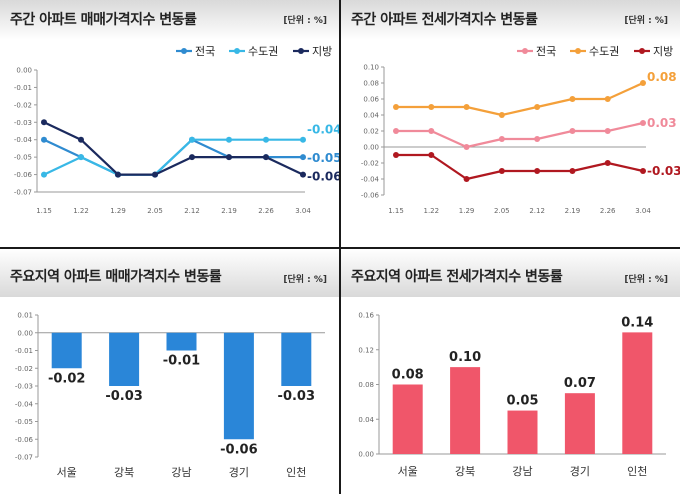 Image resolution: width=680 pixels, height=494 pixels. I want to click on series-end-label: 0.08, so click(662, 77).